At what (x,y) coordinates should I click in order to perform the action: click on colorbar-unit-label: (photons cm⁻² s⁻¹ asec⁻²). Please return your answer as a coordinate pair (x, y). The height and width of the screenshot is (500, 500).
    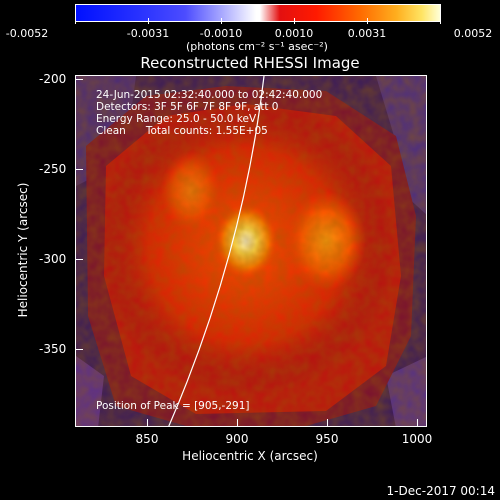
    Looking at the image, I should click on (257, 46).